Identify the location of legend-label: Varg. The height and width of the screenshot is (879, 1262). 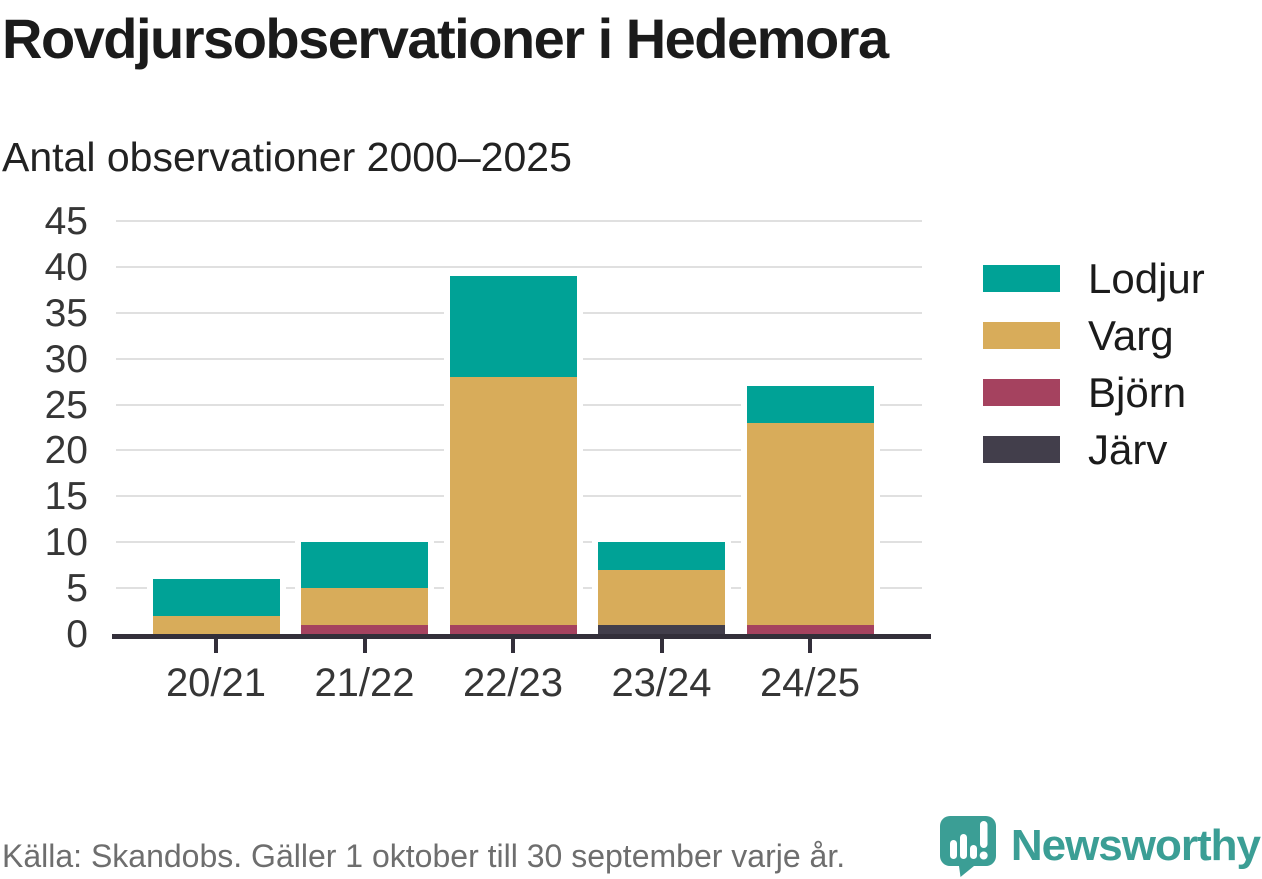
(1131, 335).